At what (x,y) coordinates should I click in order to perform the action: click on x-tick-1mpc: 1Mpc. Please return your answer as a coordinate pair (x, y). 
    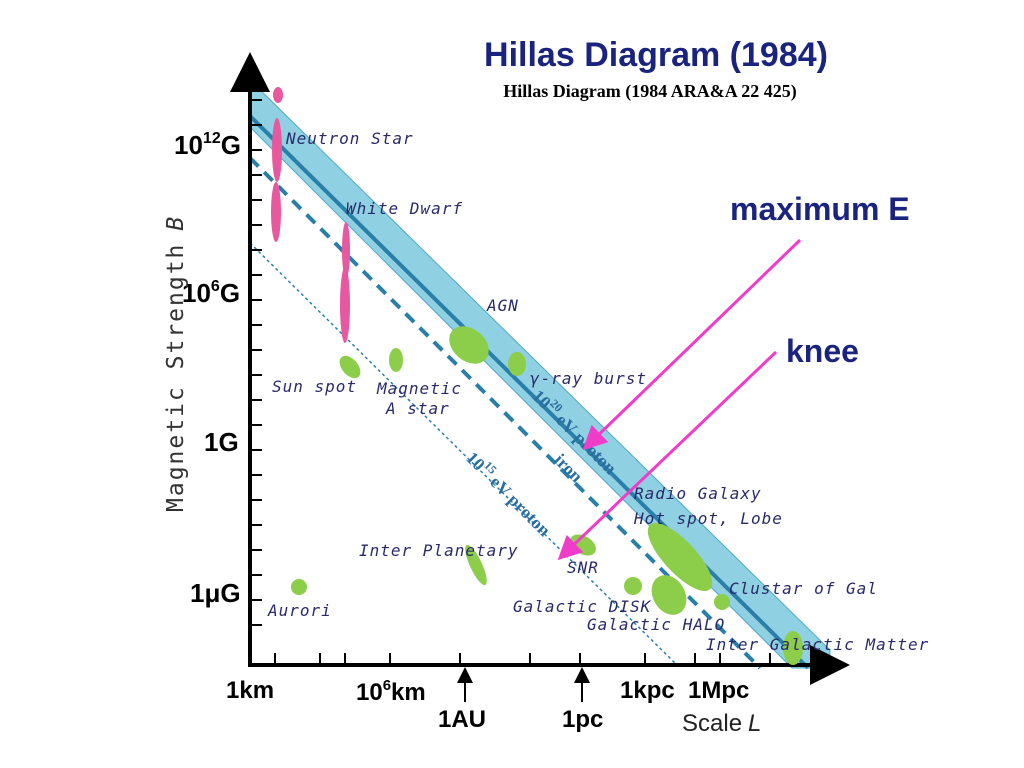
    Looking at the image, I should click on (718, 690).